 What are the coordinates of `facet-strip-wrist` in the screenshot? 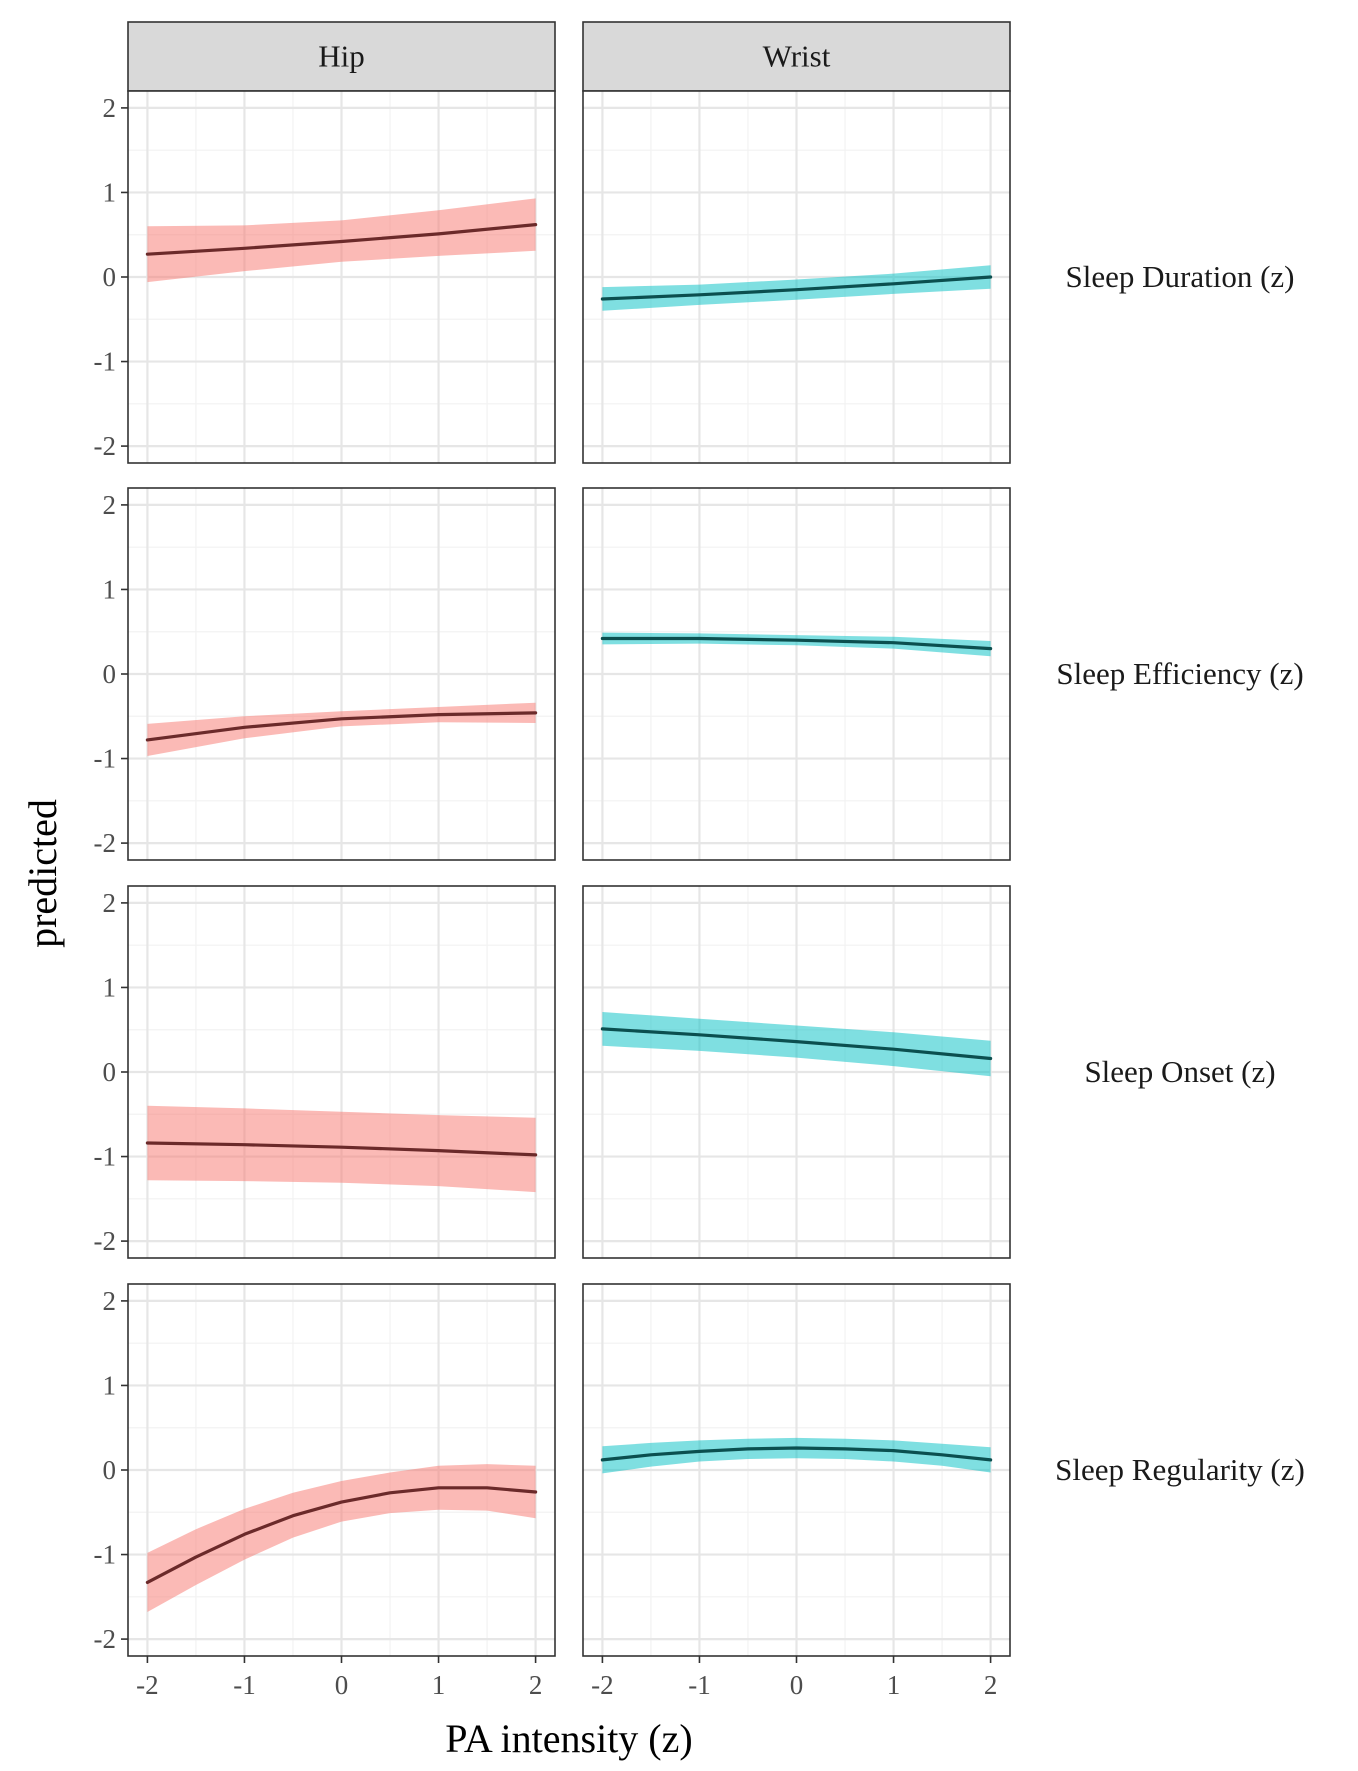 It's located at (796, 56).